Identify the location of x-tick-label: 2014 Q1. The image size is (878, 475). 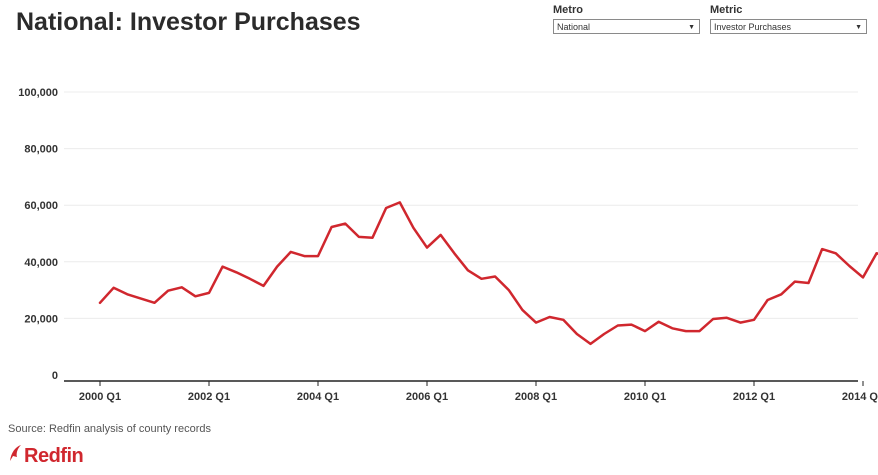
(860, 397).